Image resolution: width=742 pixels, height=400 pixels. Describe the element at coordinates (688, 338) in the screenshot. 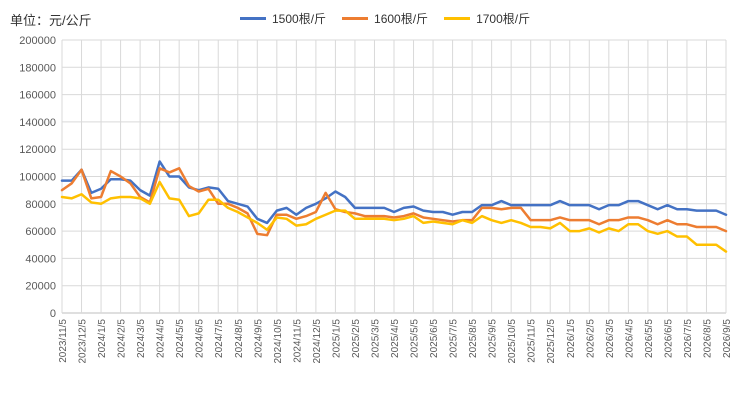

I see `x-tick-label: 2026/7/5` at that location.